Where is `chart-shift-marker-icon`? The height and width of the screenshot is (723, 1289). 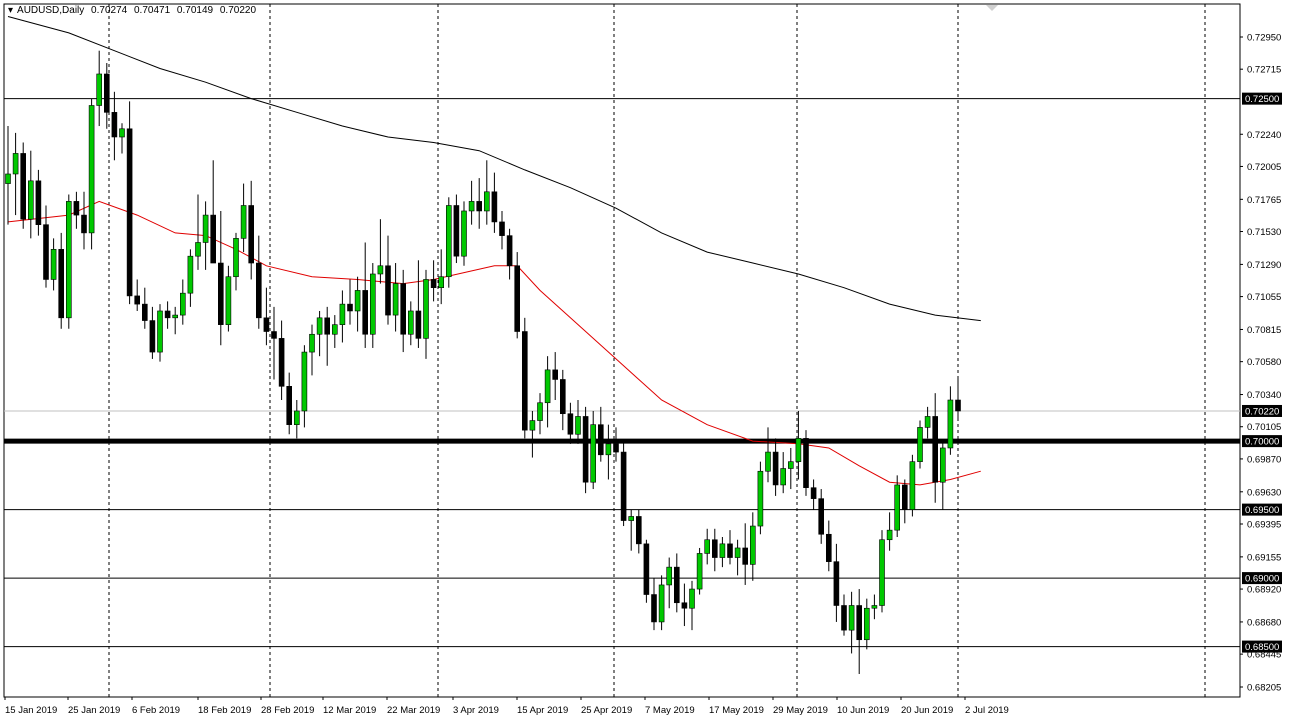 chart-shift-marker-icon is located at coordinates (992, 8).